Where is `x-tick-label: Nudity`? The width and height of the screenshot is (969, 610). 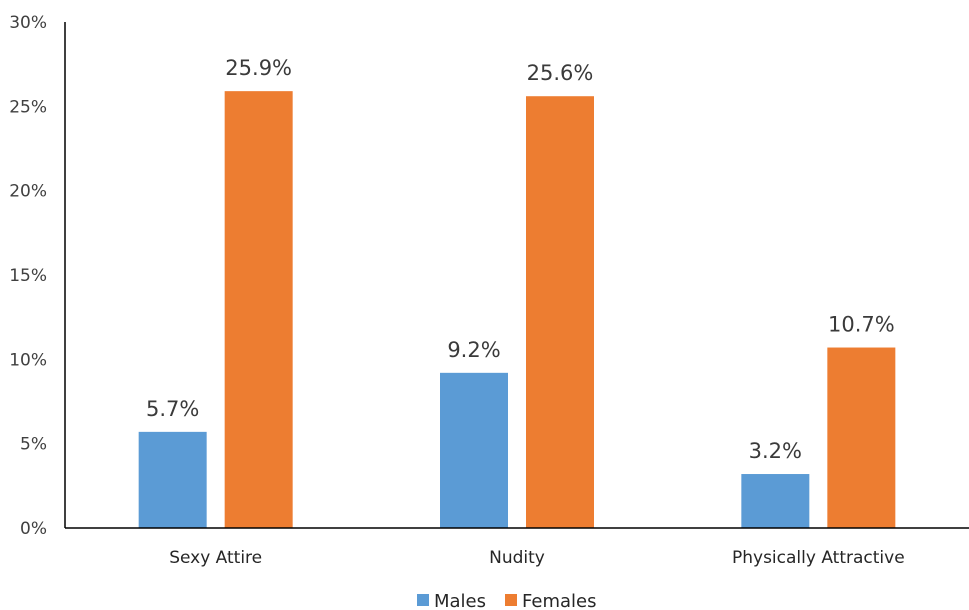 x-tick-label: Nudity is located at coordinates (517, 558).